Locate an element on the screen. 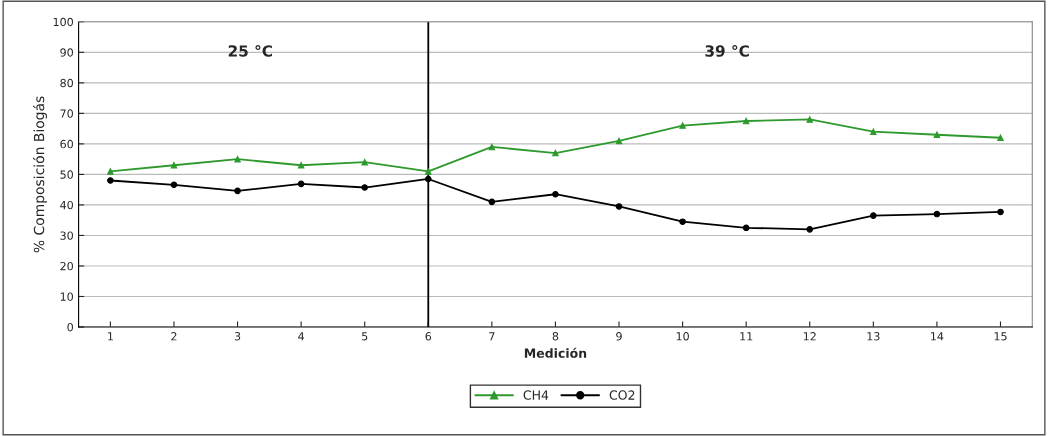  y-axis-title: % Composición Biogás is located at coordinates (39, 174).